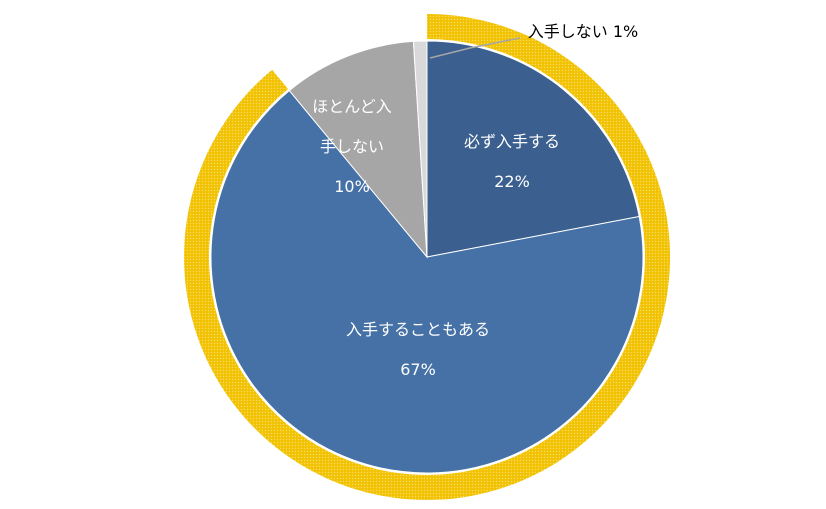  What do you see at coordinates (512, 181) in the screenshot?
I see `value-label: 22%` at bounding box center [512, 181].